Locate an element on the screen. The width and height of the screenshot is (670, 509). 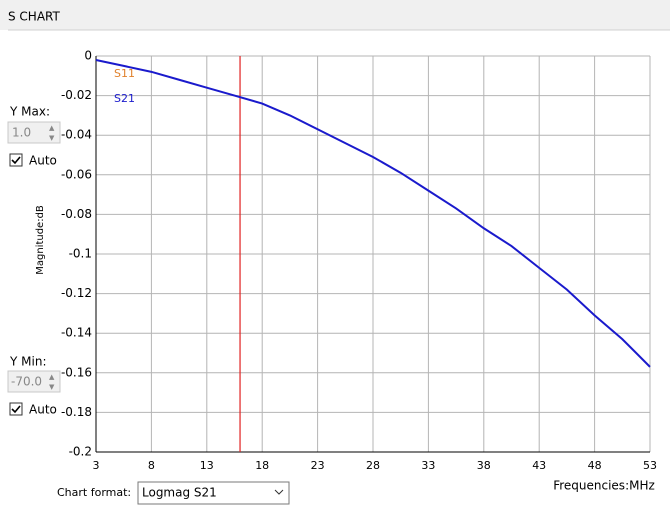
y-axis-label: Magnitude:dB is located at coordinates (40, 240).